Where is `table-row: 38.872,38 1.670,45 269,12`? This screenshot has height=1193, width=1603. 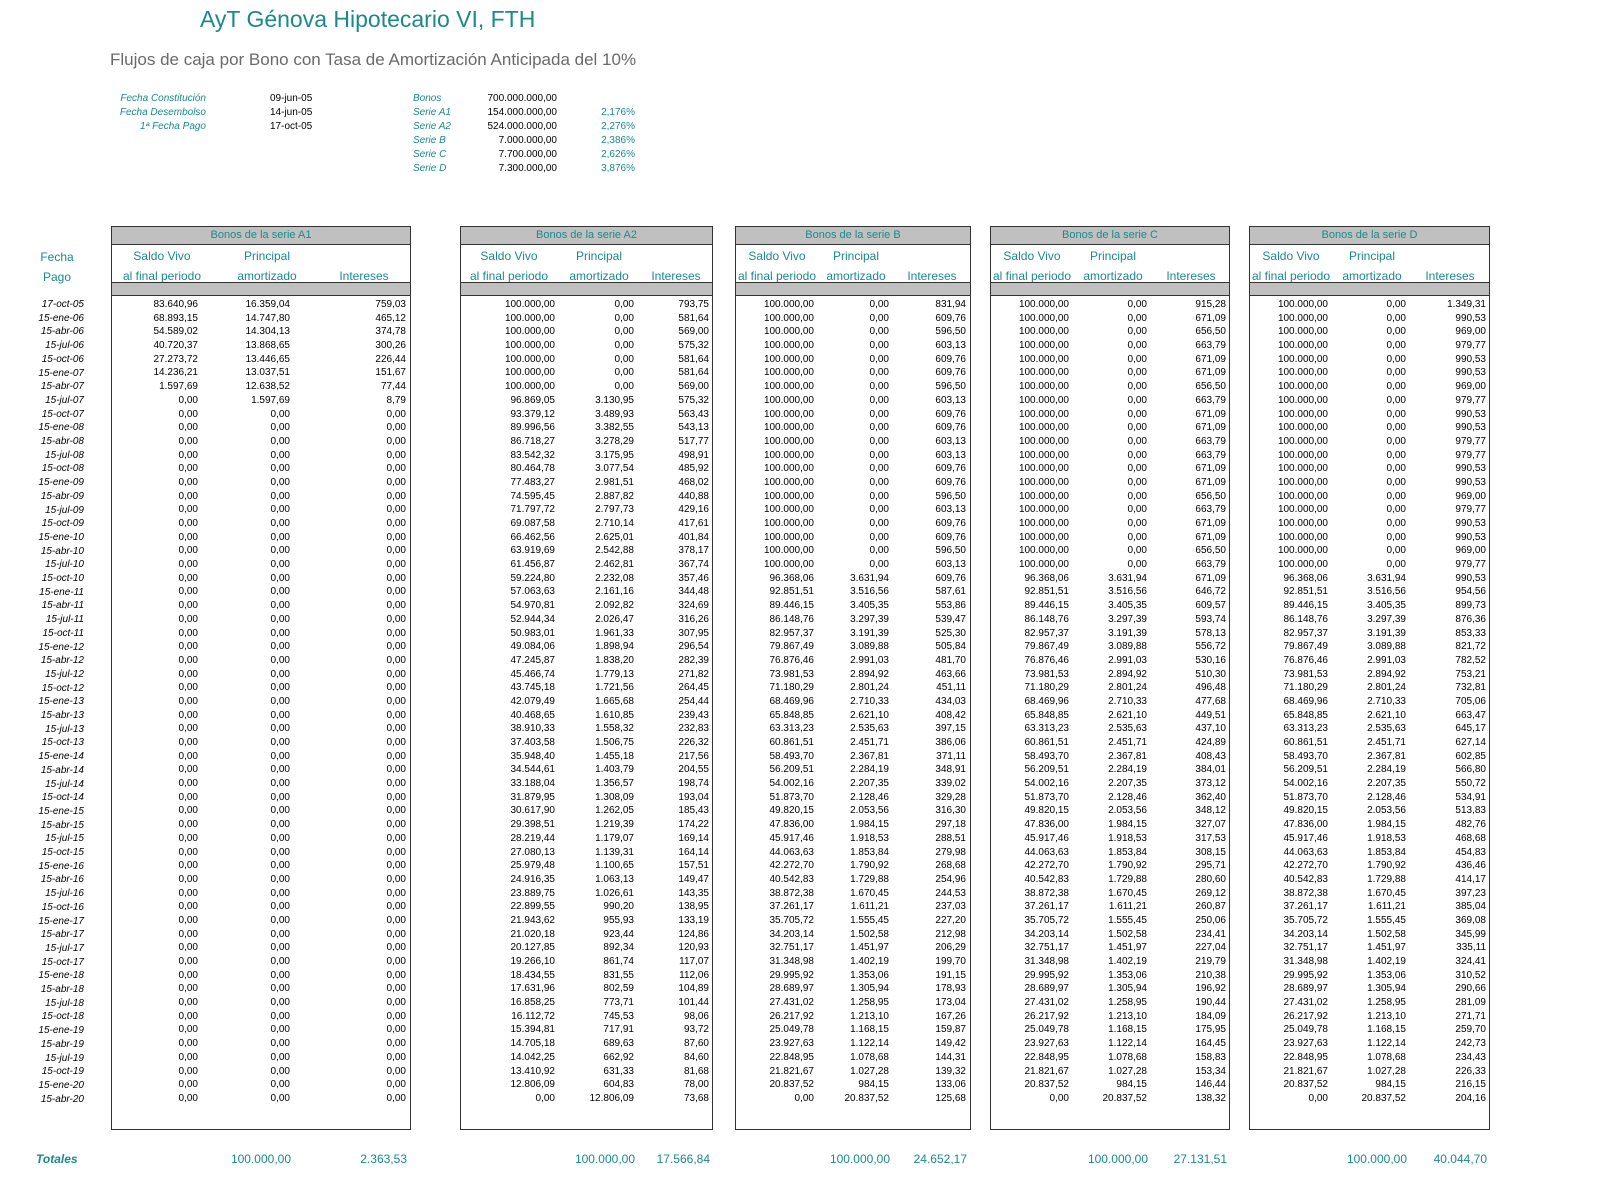
table-row: 38.872,38 1.670,45 269,12 is located at coordinates (1110, 894).